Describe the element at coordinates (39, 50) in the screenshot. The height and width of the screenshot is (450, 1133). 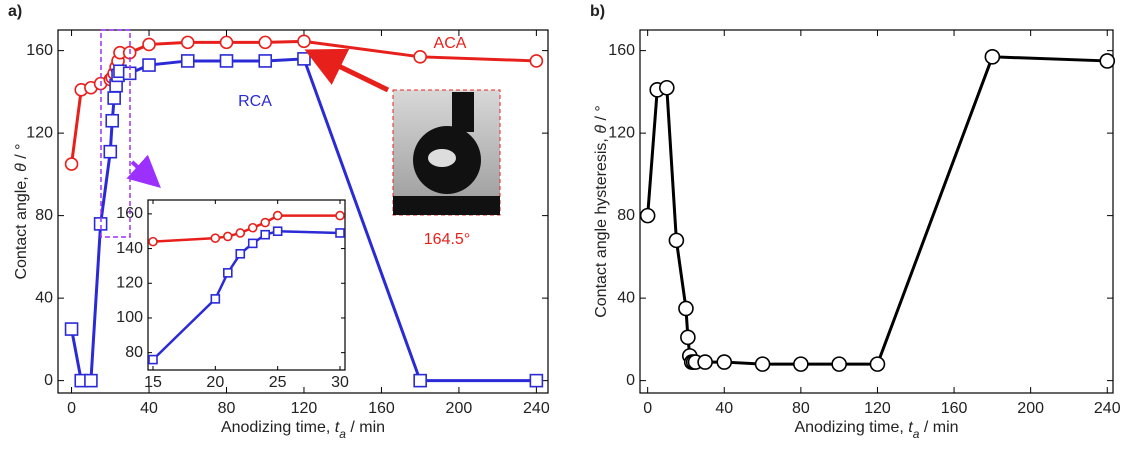
I see `y-tick-label: 160` at that location.